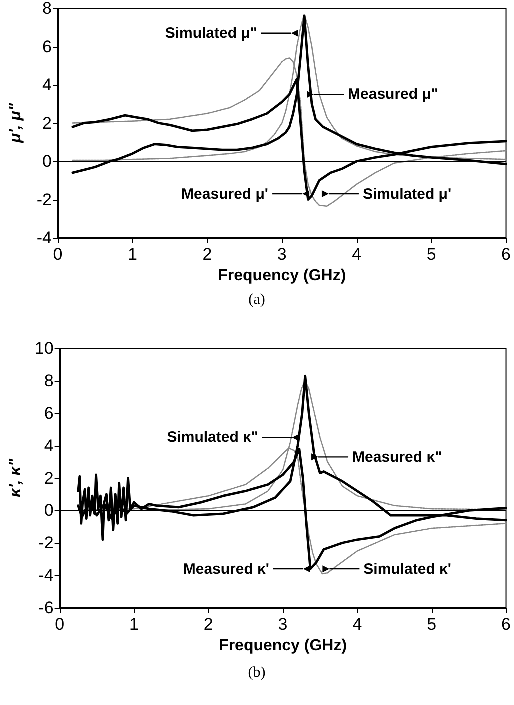  Describe the element at coordinates (46, 608) in the screenshot. I see `y-tick-label: -6` at that location.